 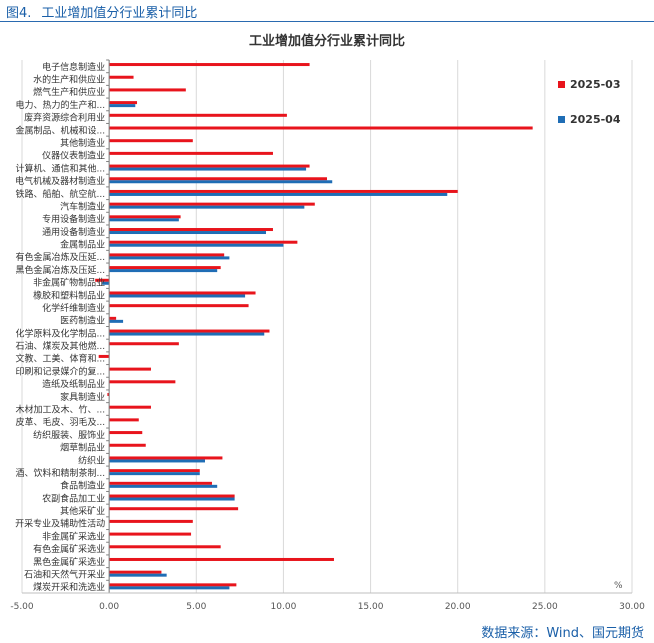 What do you see at coordinates (73, 308) in the screenshot?
I see `category-label: 化学纤维制造业` at bounding box center [73, 308].